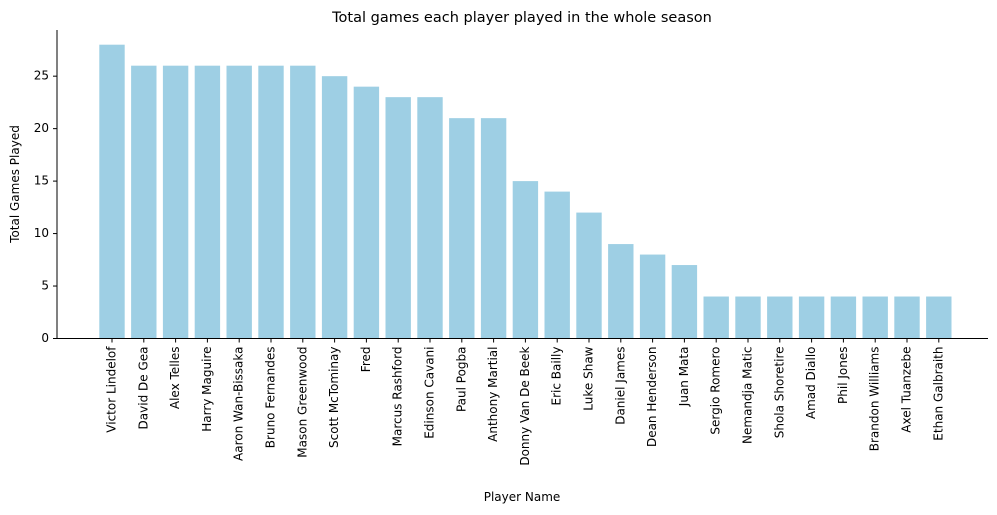 The image size is (997, 515). What do you see at coordinates (45, 286) in the screenshot?
I see `y-tick-label: 5` at bounding box center [45, 286].